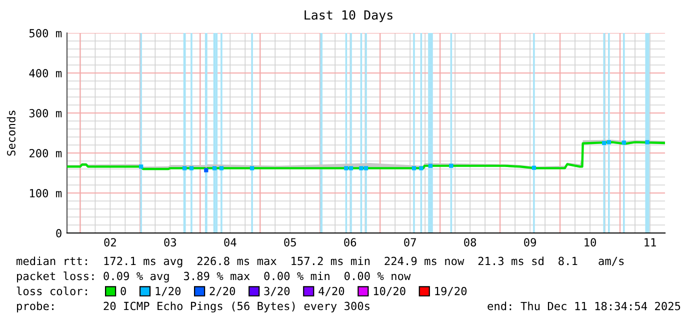  What do you see at coordinates (650, 242) in the screenshot?
I see `x-tick-label: 11` at bounding box center [650, 242].